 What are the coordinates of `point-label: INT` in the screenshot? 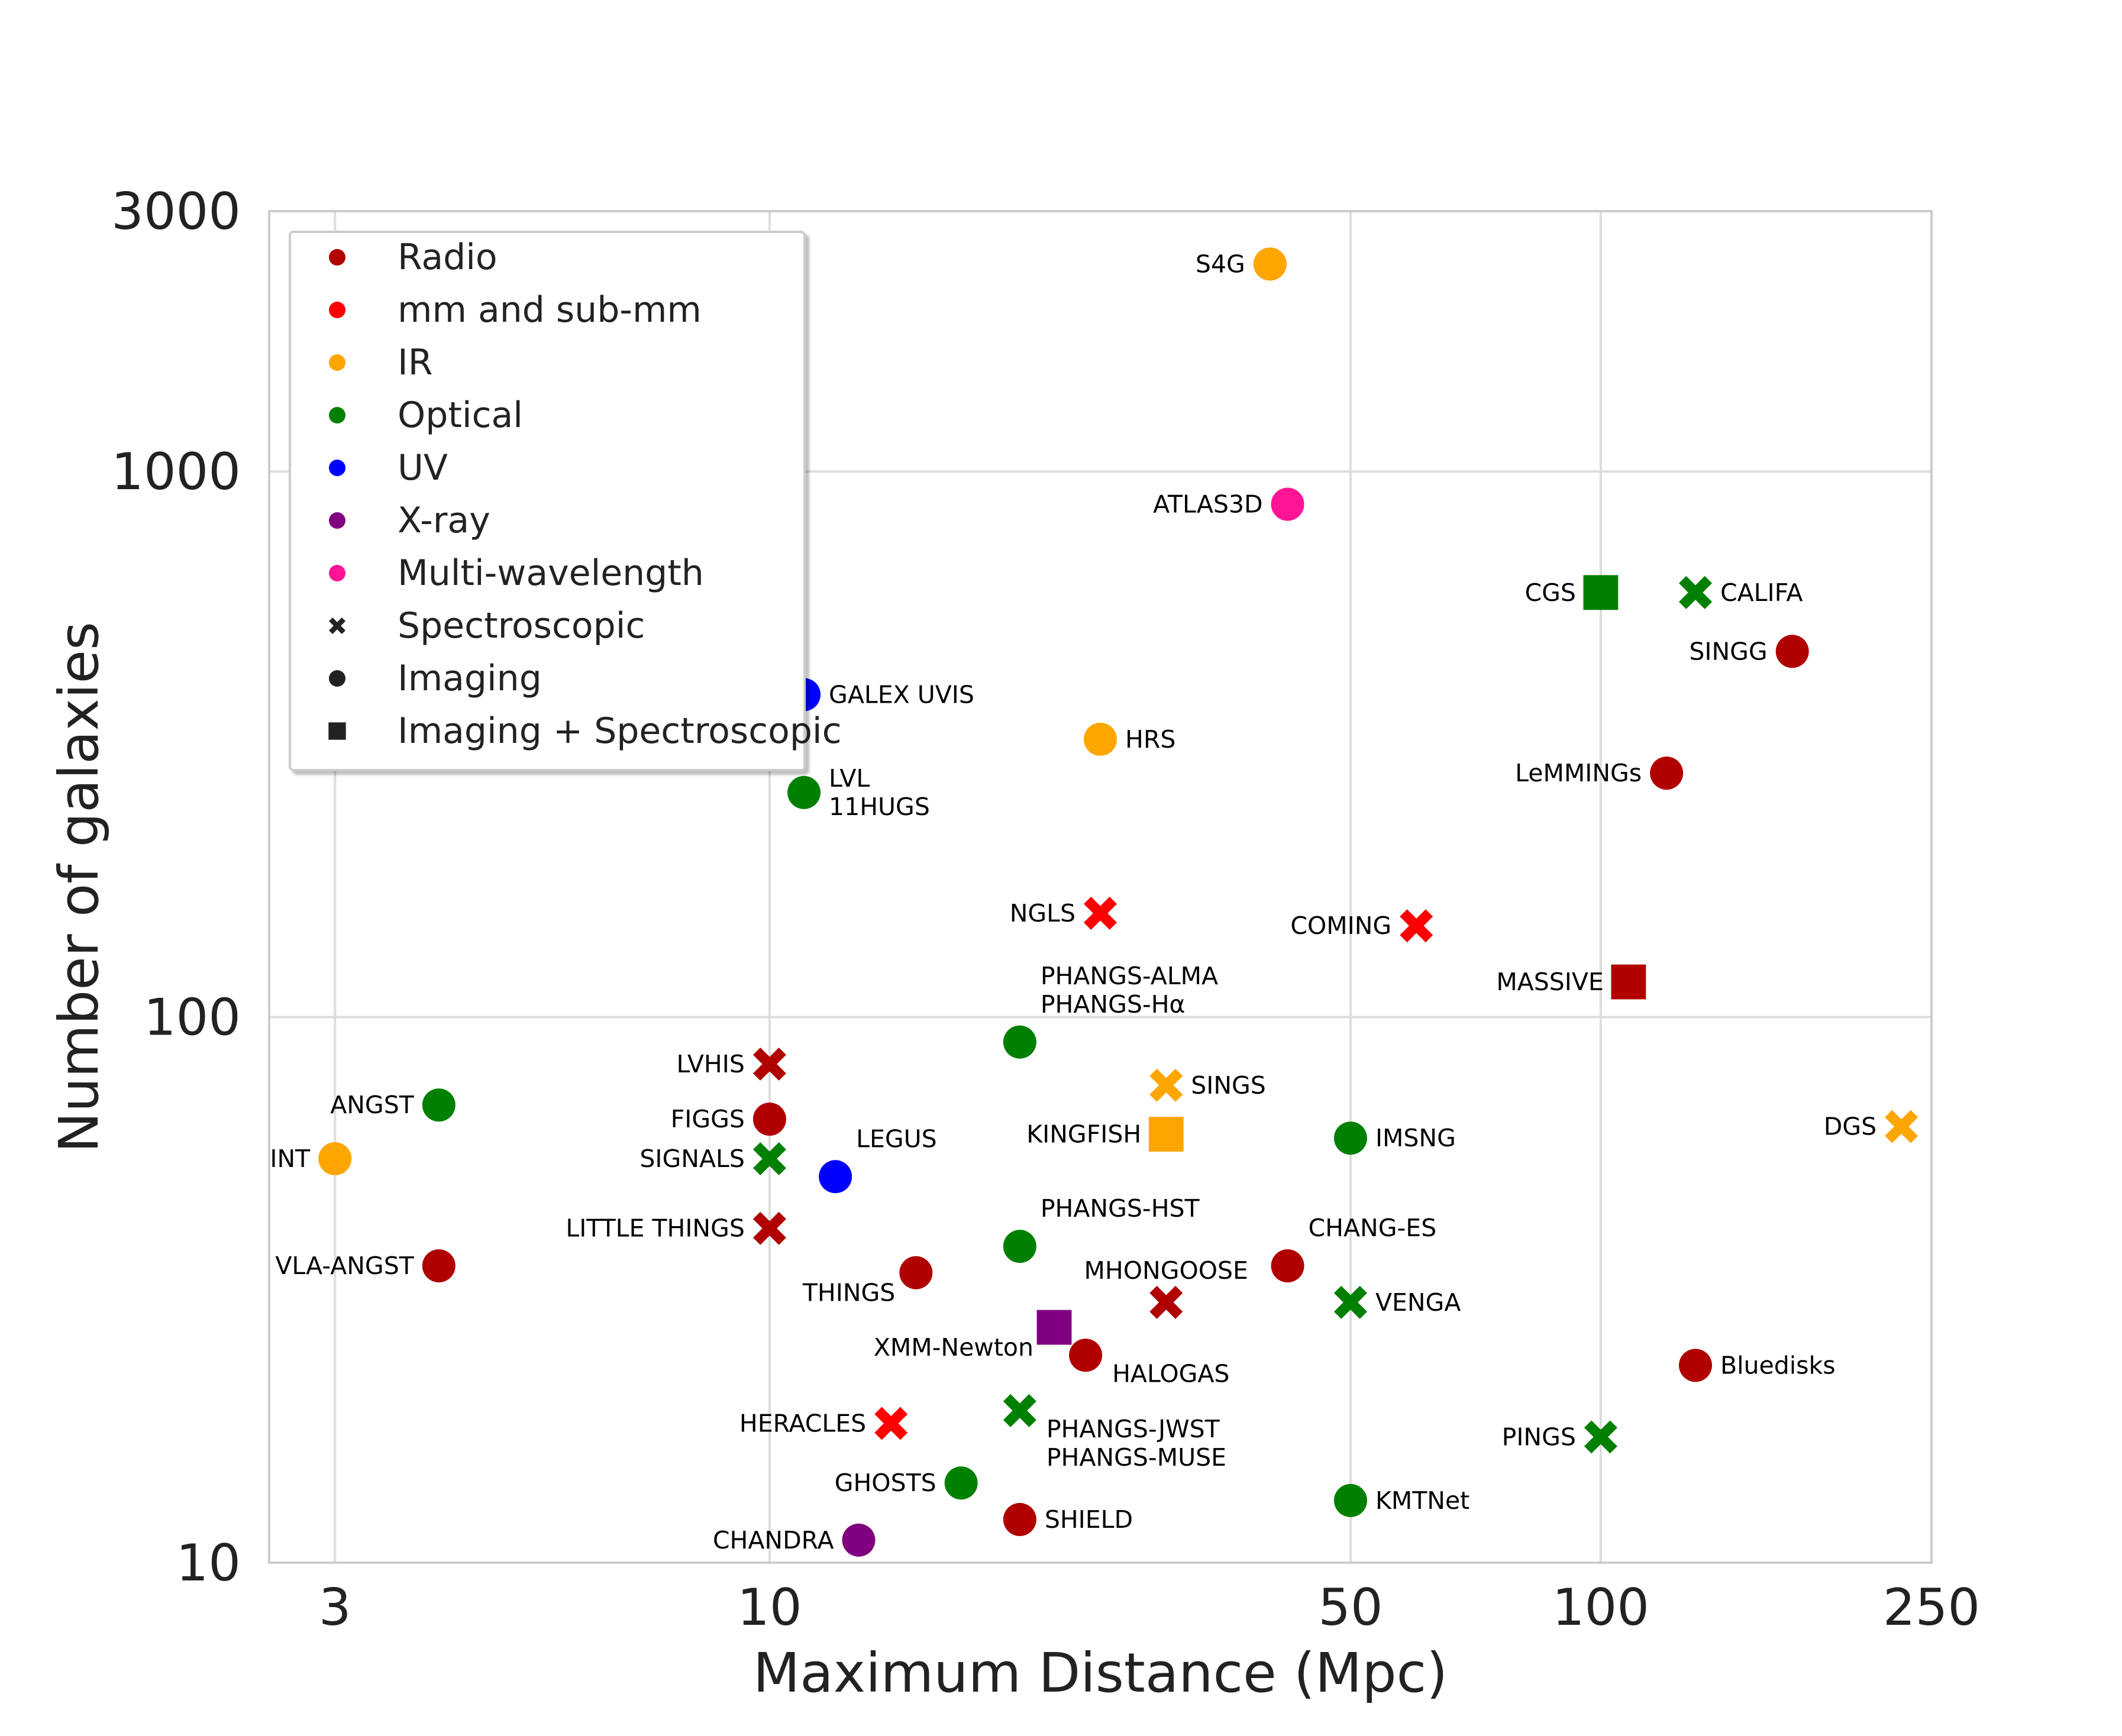 It's located at (291, 1159).